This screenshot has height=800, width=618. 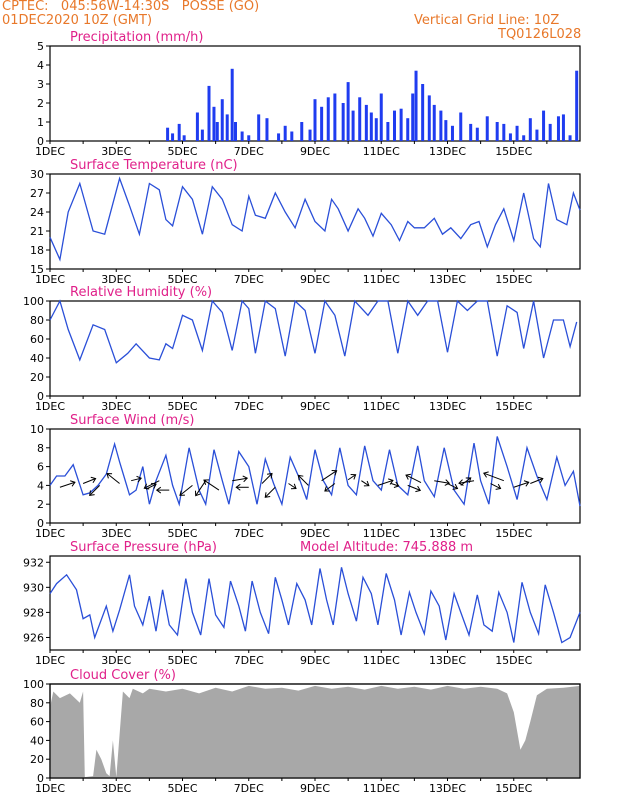 What do you see at coordinates (37, 740) in the screenshot?
I see `cloud-ytick-label: 40` at bounding box center [37, 740].